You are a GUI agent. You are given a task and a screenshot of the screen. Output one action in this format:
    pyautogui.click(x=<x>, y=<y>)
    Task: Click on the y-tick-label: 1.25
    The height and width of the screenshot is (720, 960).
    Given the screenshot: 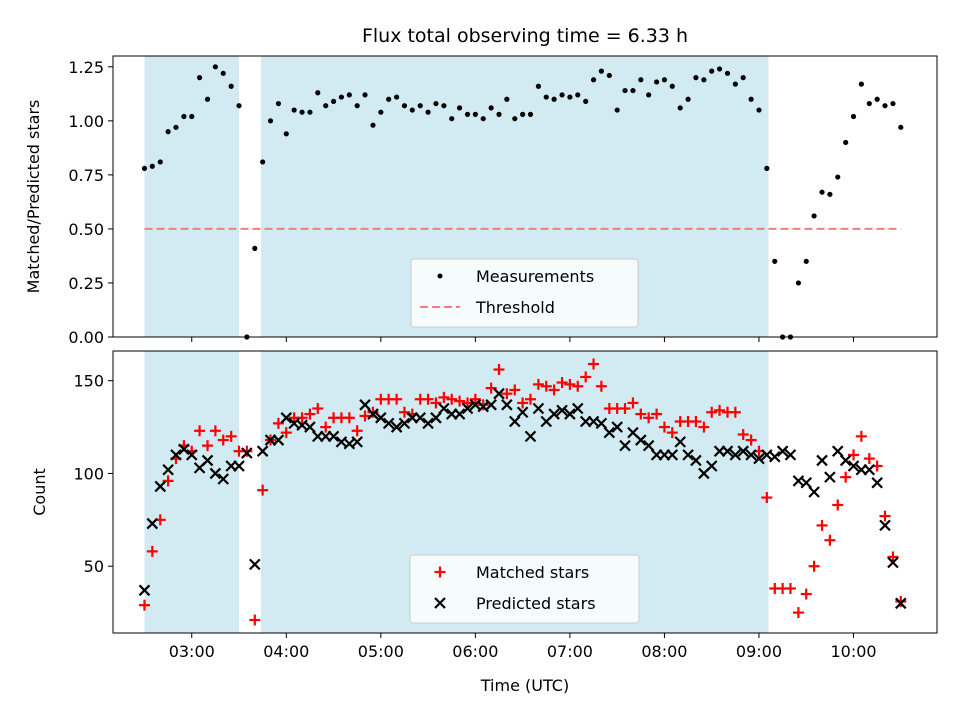 What is the action you would take?
    pyautogui.click(x=86, y=67)
    